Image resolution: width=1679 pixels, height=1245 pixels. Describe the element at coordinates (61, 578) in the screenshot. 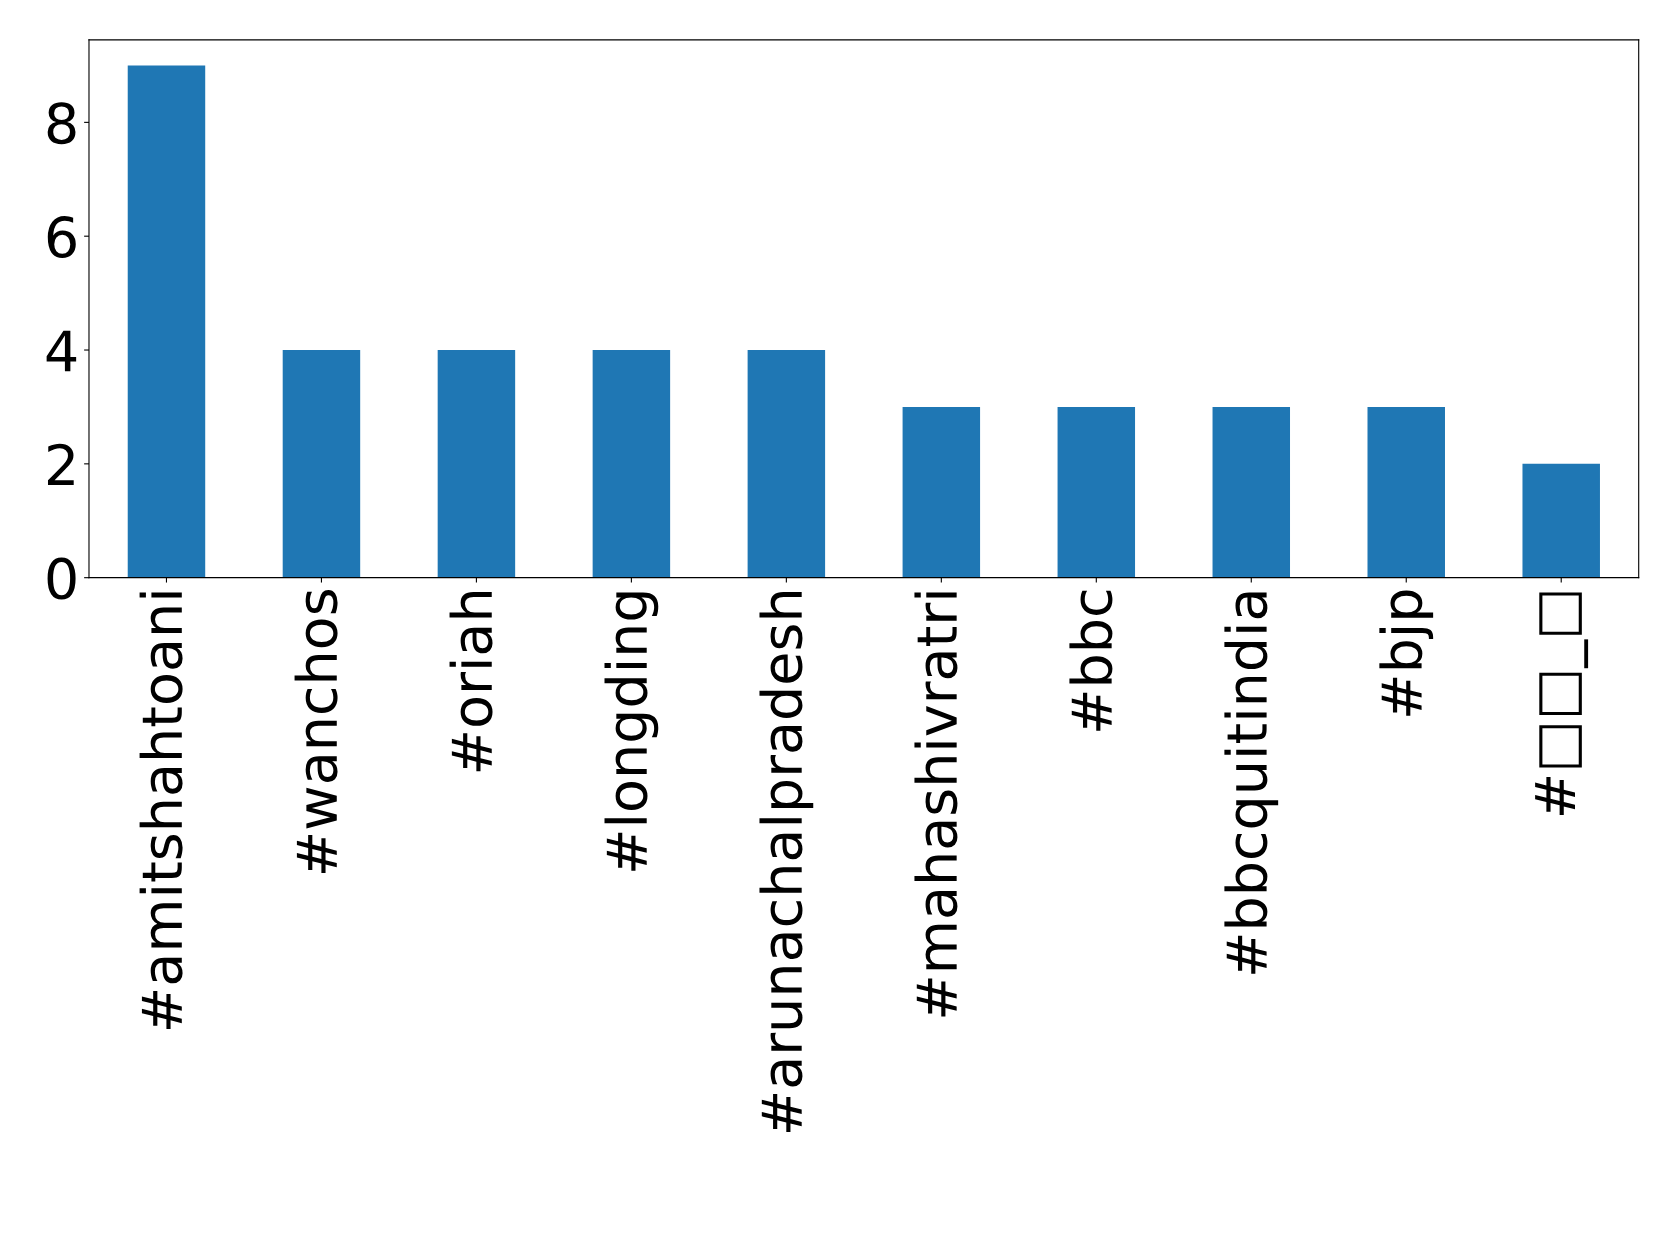

I see `y-tick-label: 0` at that location.